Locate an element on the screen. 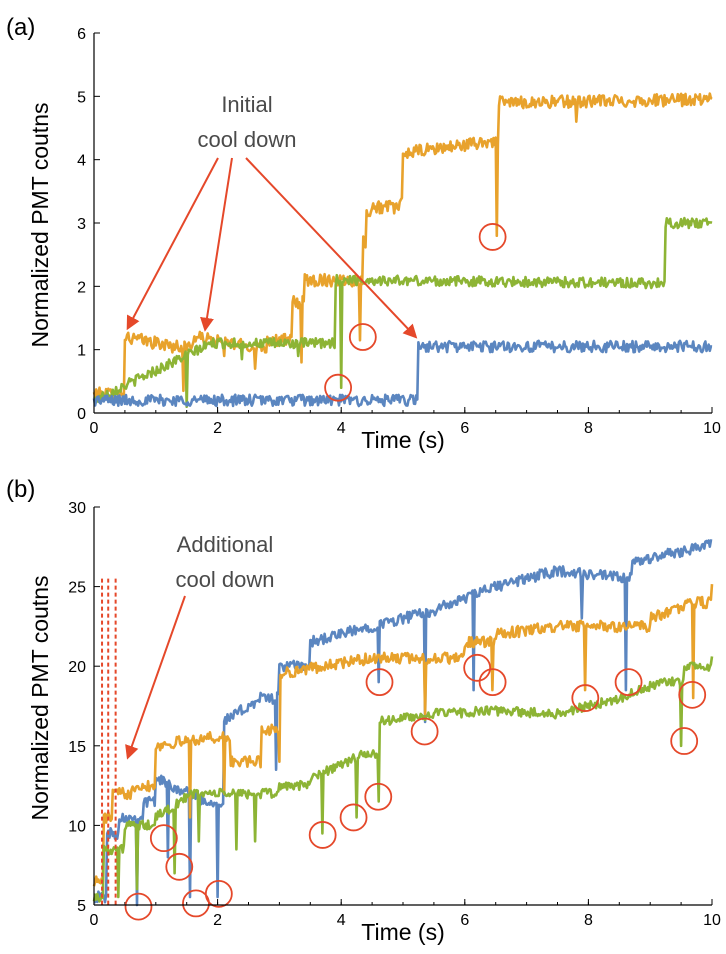 The image size is (726, 954). panel-label-a: (a) is located at coordinates (20, 27).